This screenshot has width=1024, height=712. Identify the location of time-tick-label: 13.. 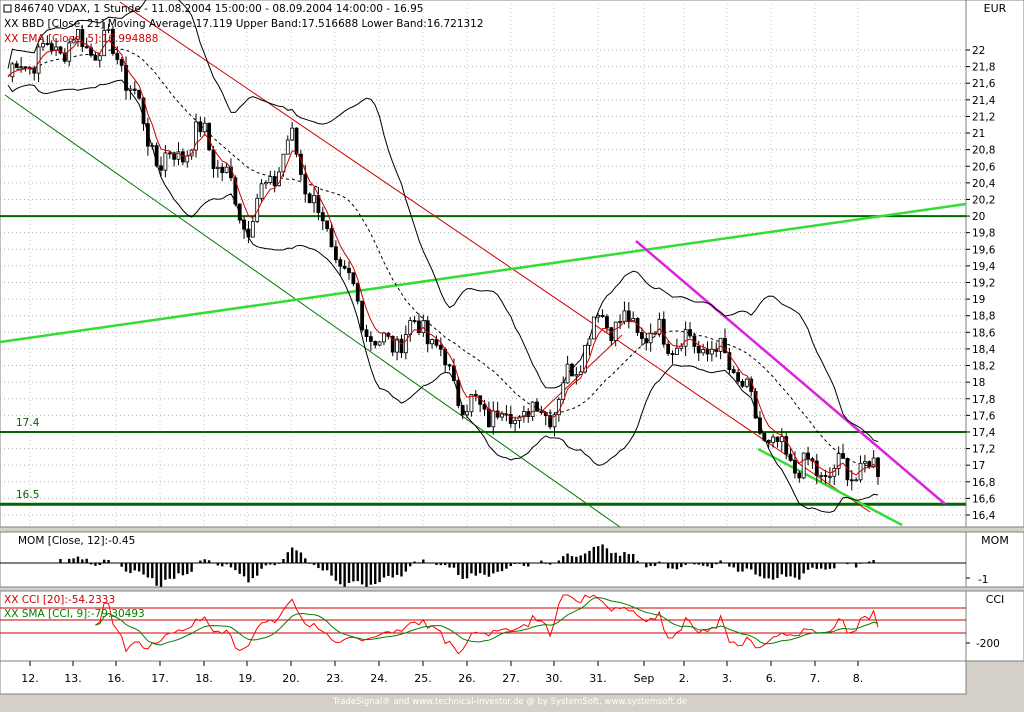
(73, 678).